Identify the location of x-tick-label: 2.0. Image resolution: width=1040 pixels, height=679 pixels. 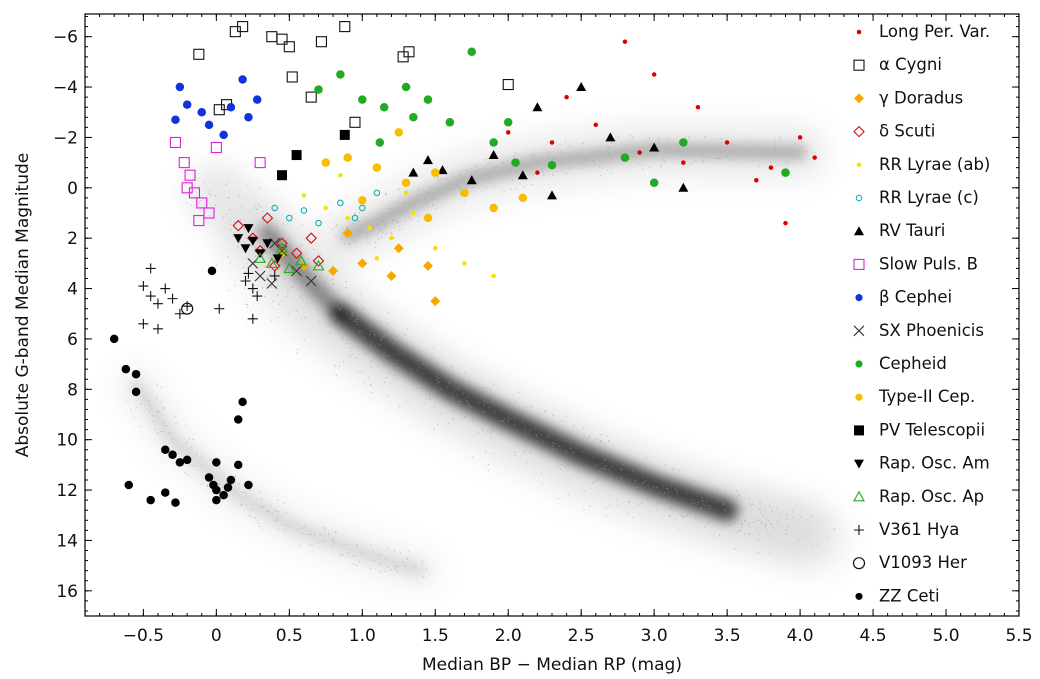
(508, 636).